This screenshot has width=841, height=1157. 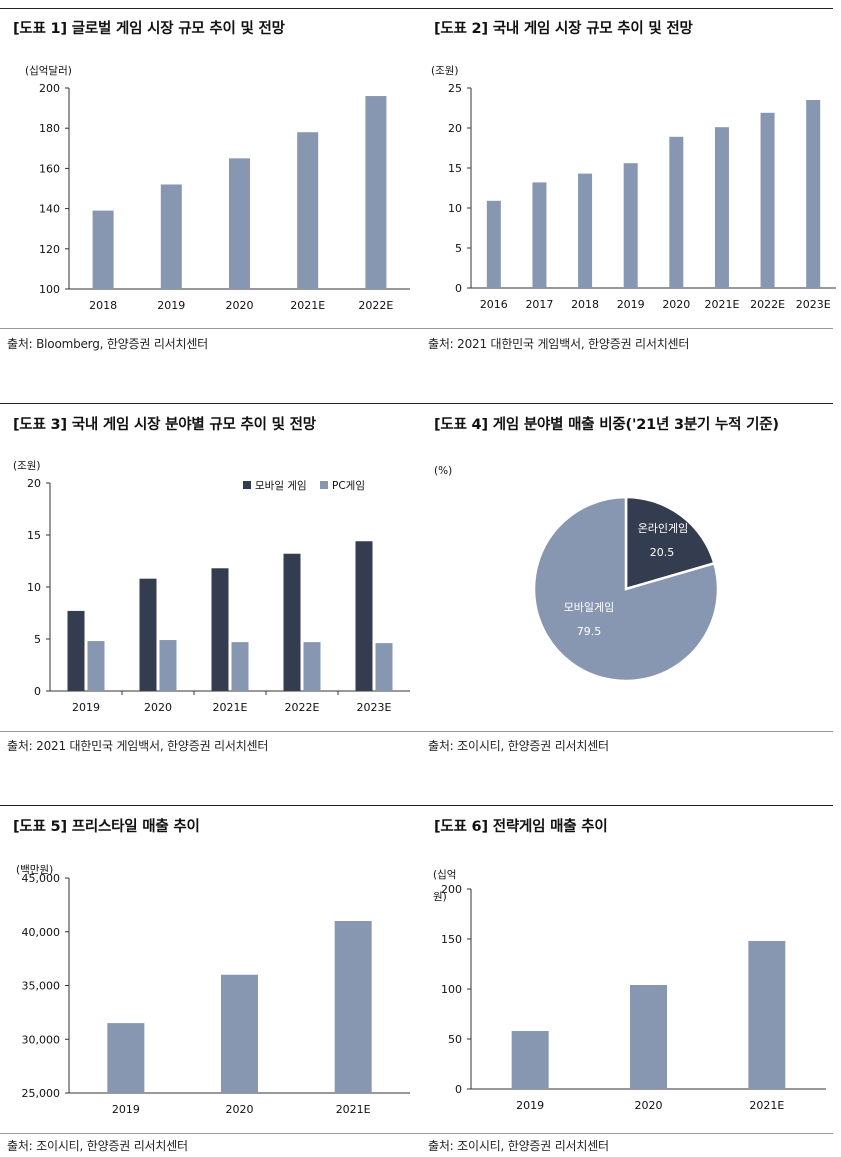 What do you see at coordinates (41, 1039) in the screenshot?
I see `y-tick-label: 30,000` at bounding box center [41, 1039].